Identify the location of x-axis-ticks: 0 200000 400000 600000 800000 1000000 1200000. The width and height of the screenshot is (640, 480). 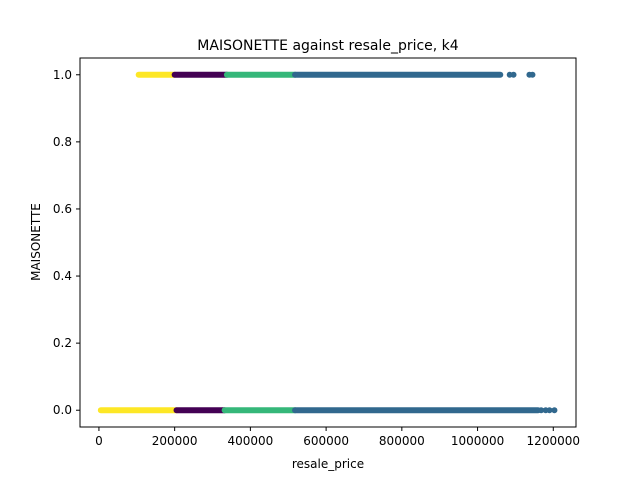
(337, 437).